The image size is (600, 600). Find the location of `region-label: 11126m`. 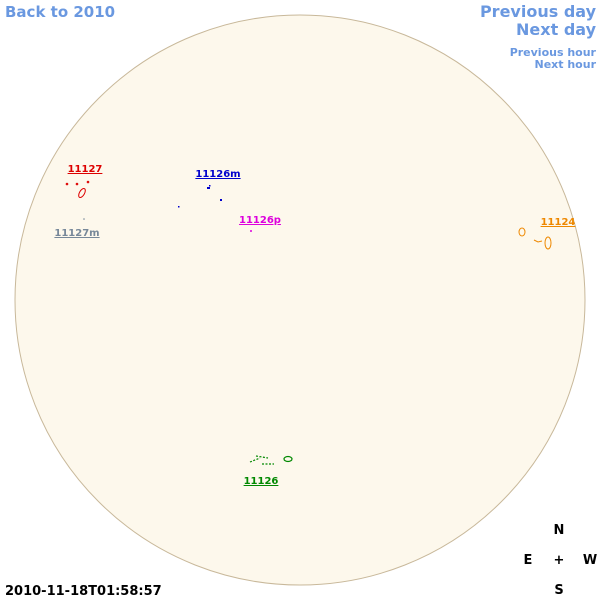

region-label: 11126m is located at coordinates (217, 174).